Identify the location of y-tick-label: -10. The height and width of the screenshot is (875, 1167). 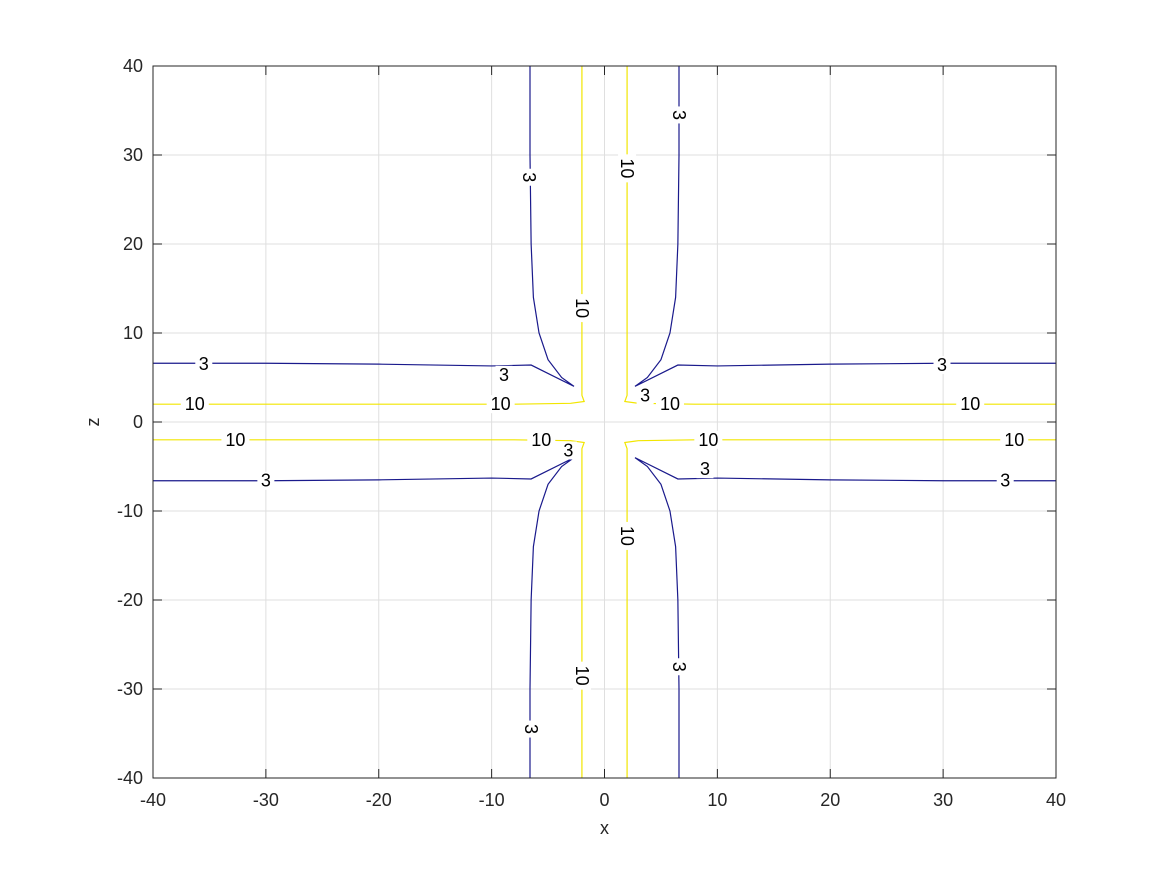
(130, 511).